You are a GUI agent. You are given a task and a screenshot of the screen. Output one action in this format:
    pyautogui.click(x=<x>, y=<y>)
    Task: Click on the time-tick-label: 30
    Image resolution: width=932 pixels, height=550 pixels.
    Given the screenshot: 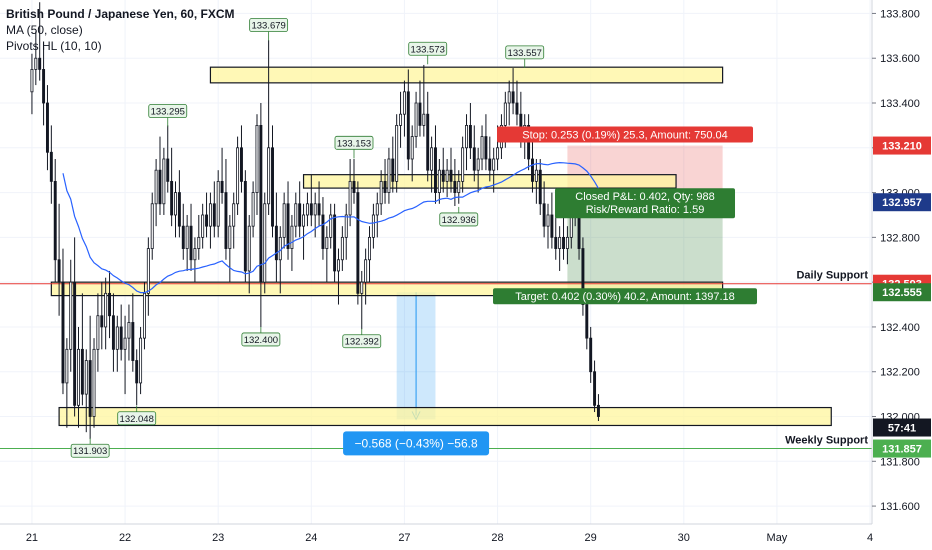 What is the action you would take?
    pyautogui.click(x=684, y=538)
    